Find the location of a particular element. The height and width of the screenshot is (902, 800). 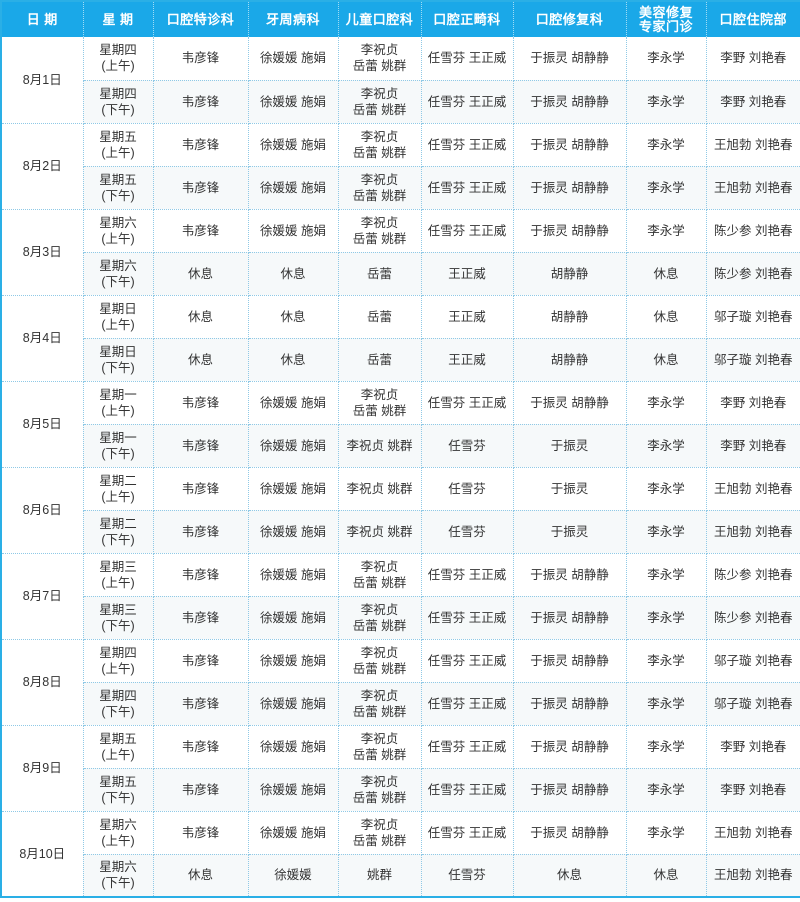

weekday-name: 星期四 is located at coordinates (118, 50).